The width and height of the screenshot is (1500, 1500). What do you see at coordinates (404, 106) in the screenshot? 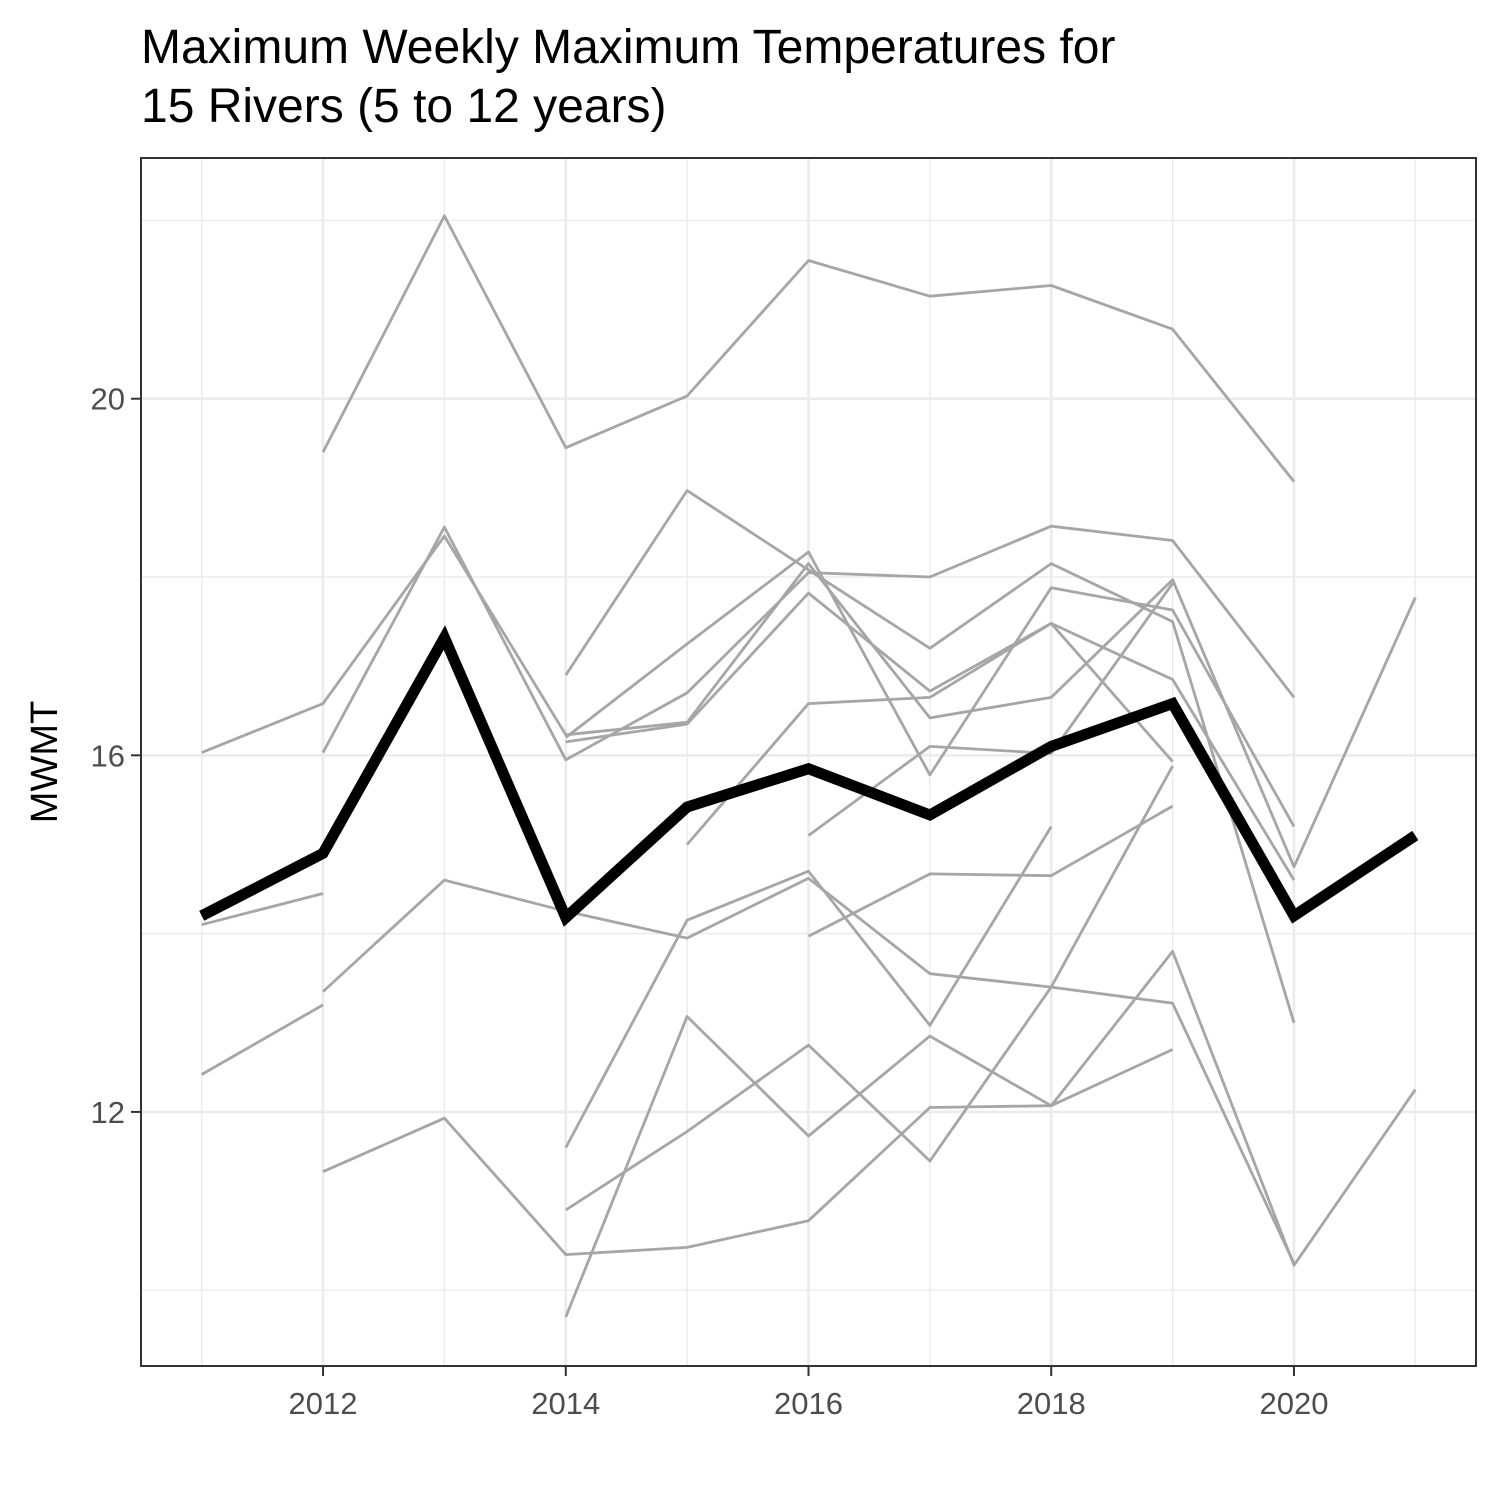
I see `chart-title-line-2: 15 Rivers (5 to 12 years)` at bounding box center [404, 106].